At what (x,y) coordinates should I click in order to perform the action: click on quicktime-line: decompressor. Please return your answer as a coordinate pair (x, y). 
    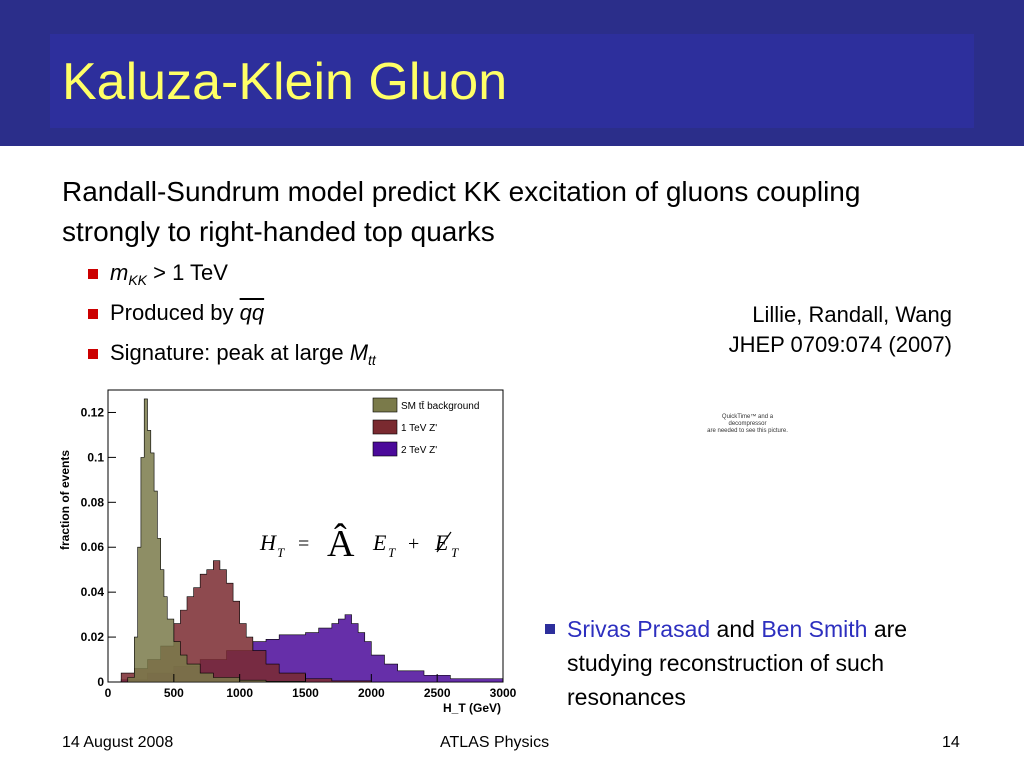
    Looking at the image, I should click on (747, 424).